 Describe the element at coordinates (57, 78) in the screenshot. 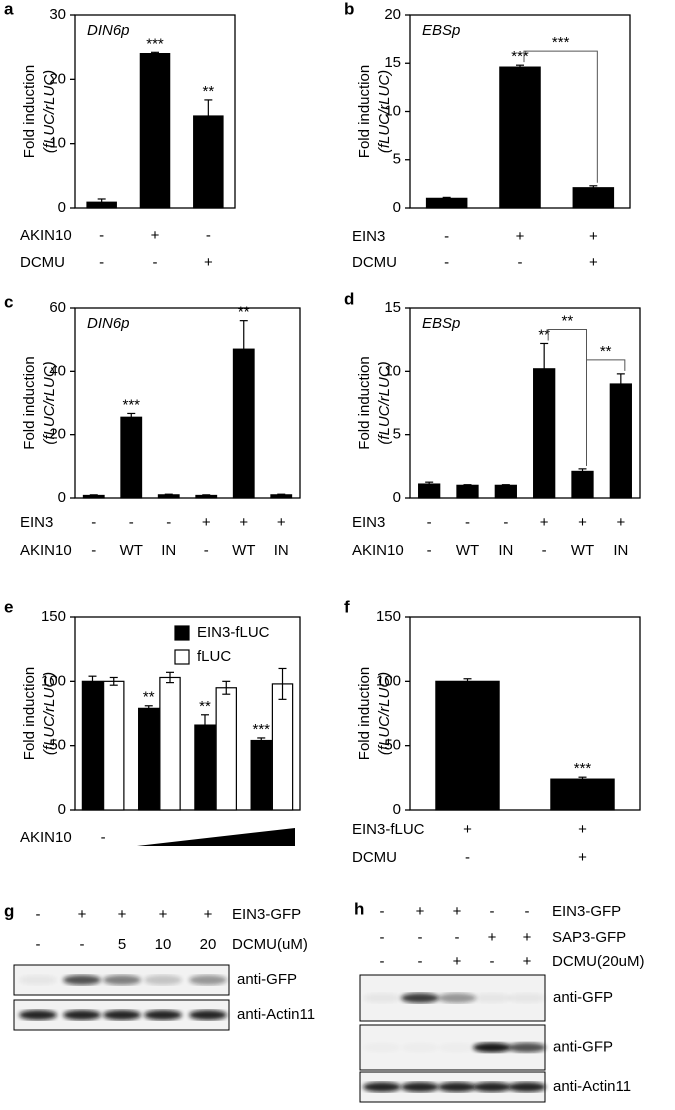

I see `y-tick-label: 20` at that location.